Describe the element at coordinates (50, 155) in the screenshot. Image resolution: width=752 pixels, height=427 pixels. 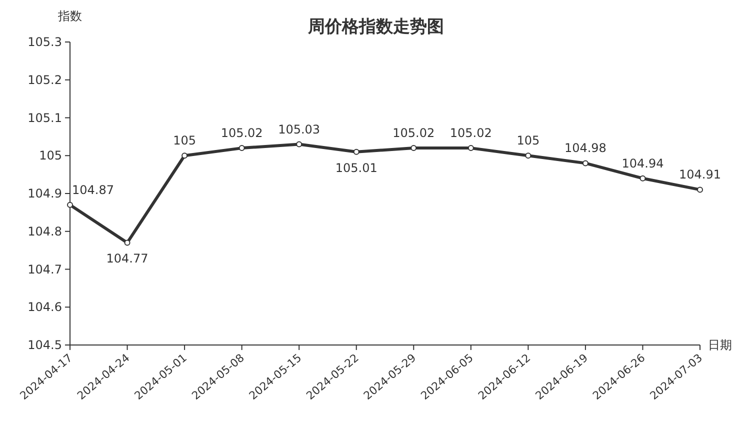
I see `y-tick-label: 105` at that location.